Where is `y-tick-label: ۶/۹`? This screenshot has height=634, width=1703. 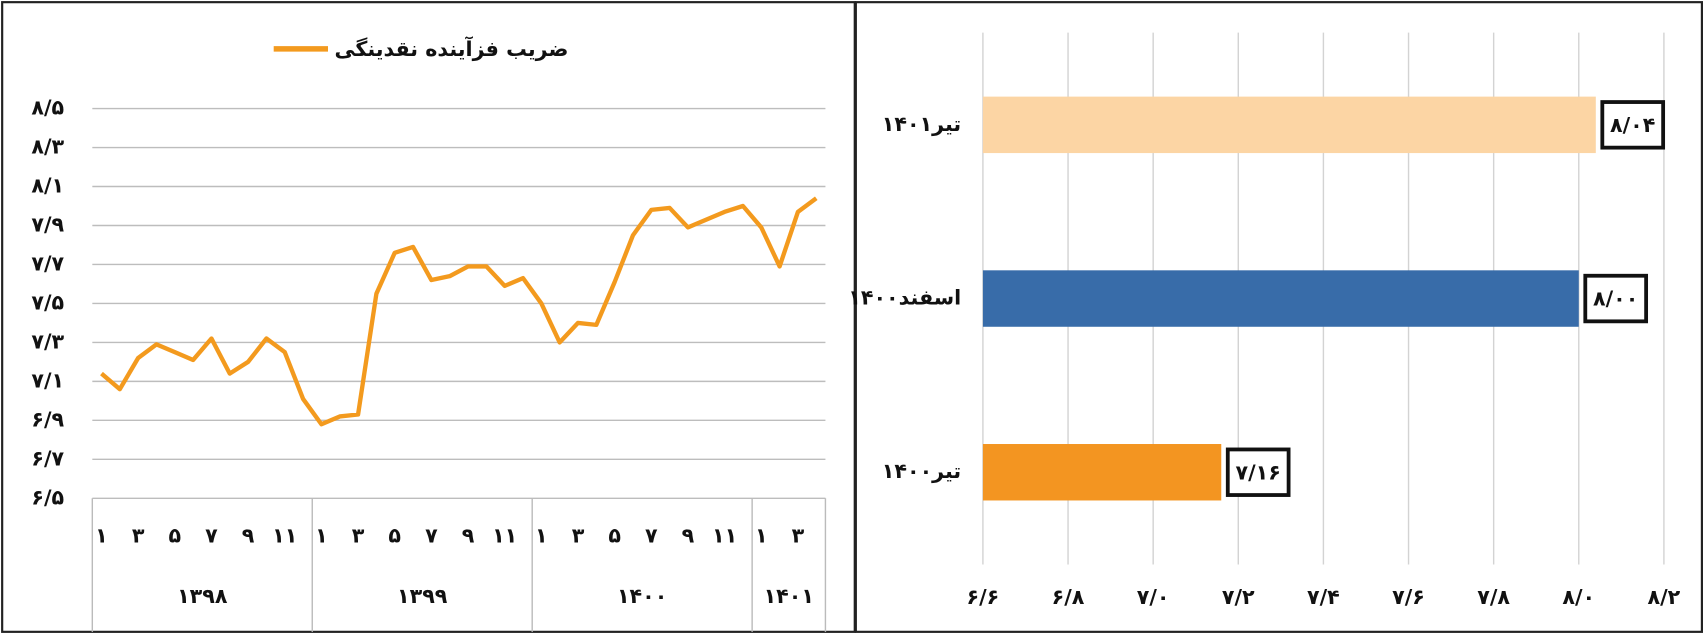 y-tick-label: ۶/۹ is located at coordinates (47, 419).